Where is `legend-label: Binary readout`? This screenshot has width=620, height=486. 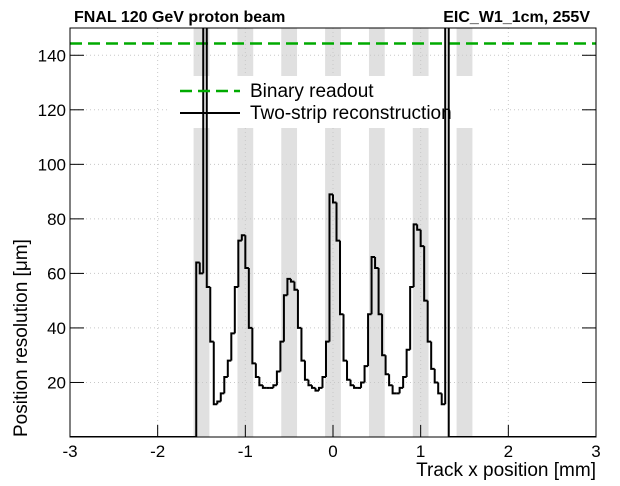
legend-label: Binary readout is located at coordinates (312, 91).